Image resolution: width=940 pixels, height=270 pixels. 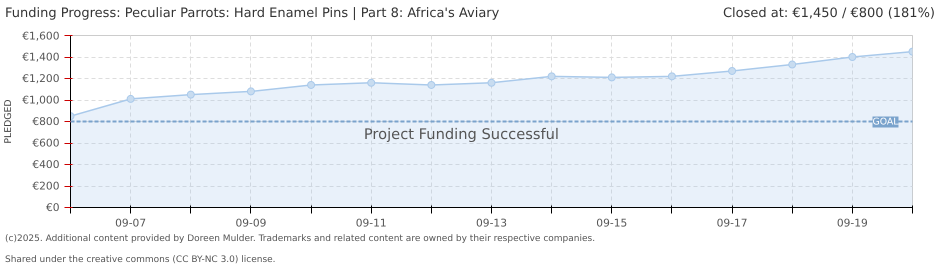 I want to click on y-tick-label: €200, so click(x=46, y=185).